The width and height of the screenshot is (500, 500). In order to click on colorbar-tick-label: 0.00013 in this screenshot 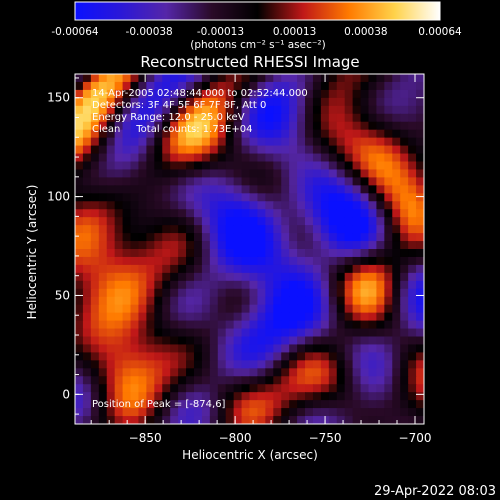, I will do `click(294, 32)`.